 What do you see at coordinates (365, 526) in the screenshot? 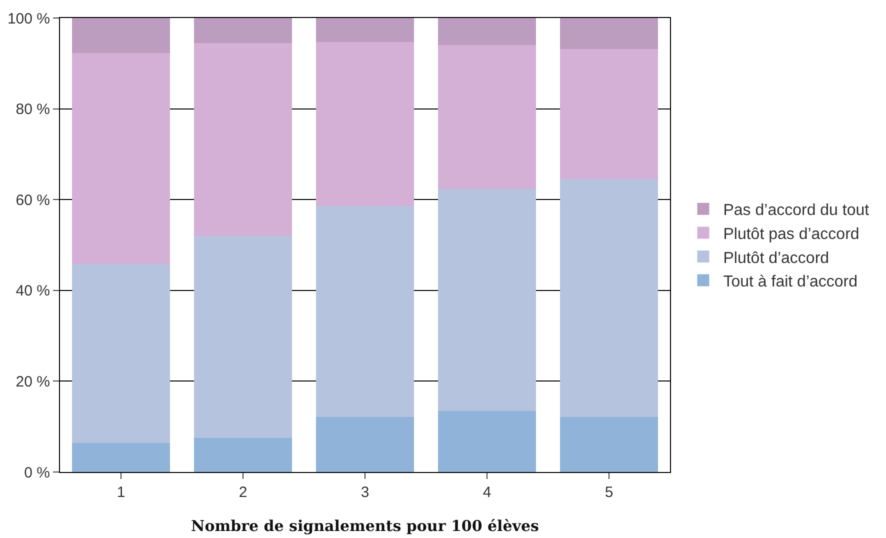
I see `x-axis-title: Nombre de signalements pour 100 élèves` at bounding box center [365, 526].